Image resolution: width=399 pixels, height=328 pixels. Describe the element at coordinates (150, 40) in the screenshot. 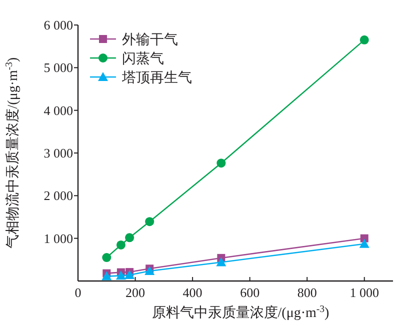

I see `legend-label: 外输干气` at that location.